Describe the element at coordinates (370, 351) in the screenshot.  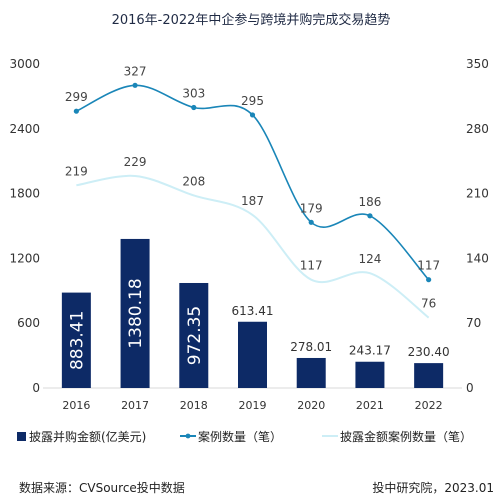
I see `bar-value-label: 243.17` at that location.